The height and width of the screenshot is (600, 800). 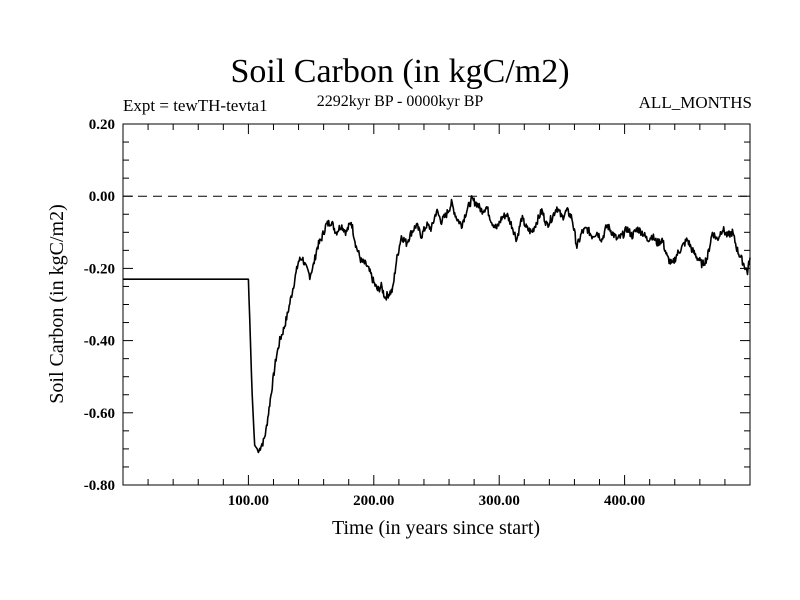 I want to click on x-tick-label: 100.00, so click(x=248, y=501).